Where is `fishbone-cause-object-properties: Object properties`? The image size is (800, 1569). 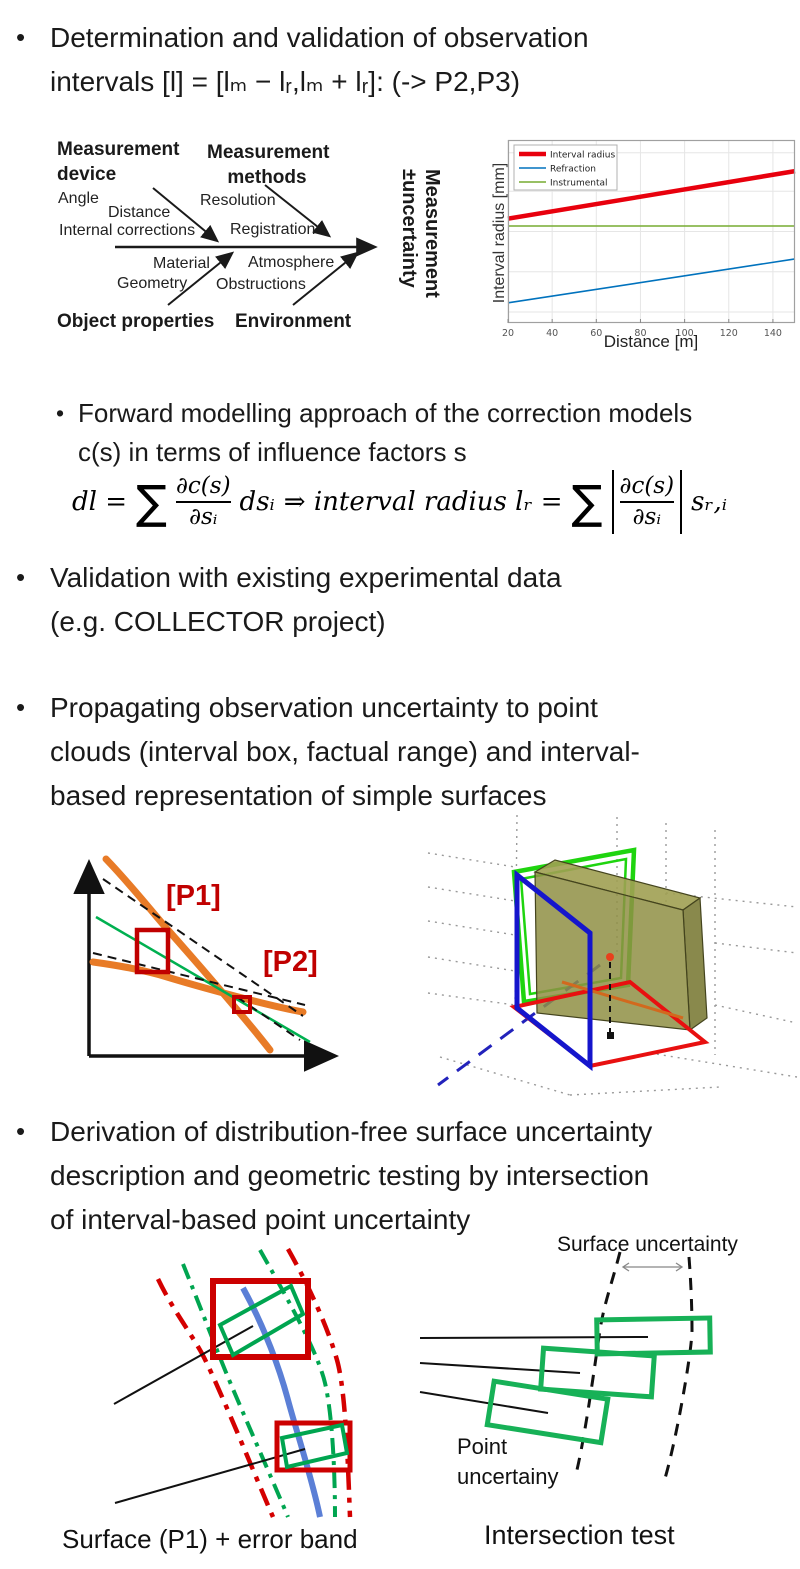 fishbone-cause-object-properties: Object properties is located at coordinates (136, 321).